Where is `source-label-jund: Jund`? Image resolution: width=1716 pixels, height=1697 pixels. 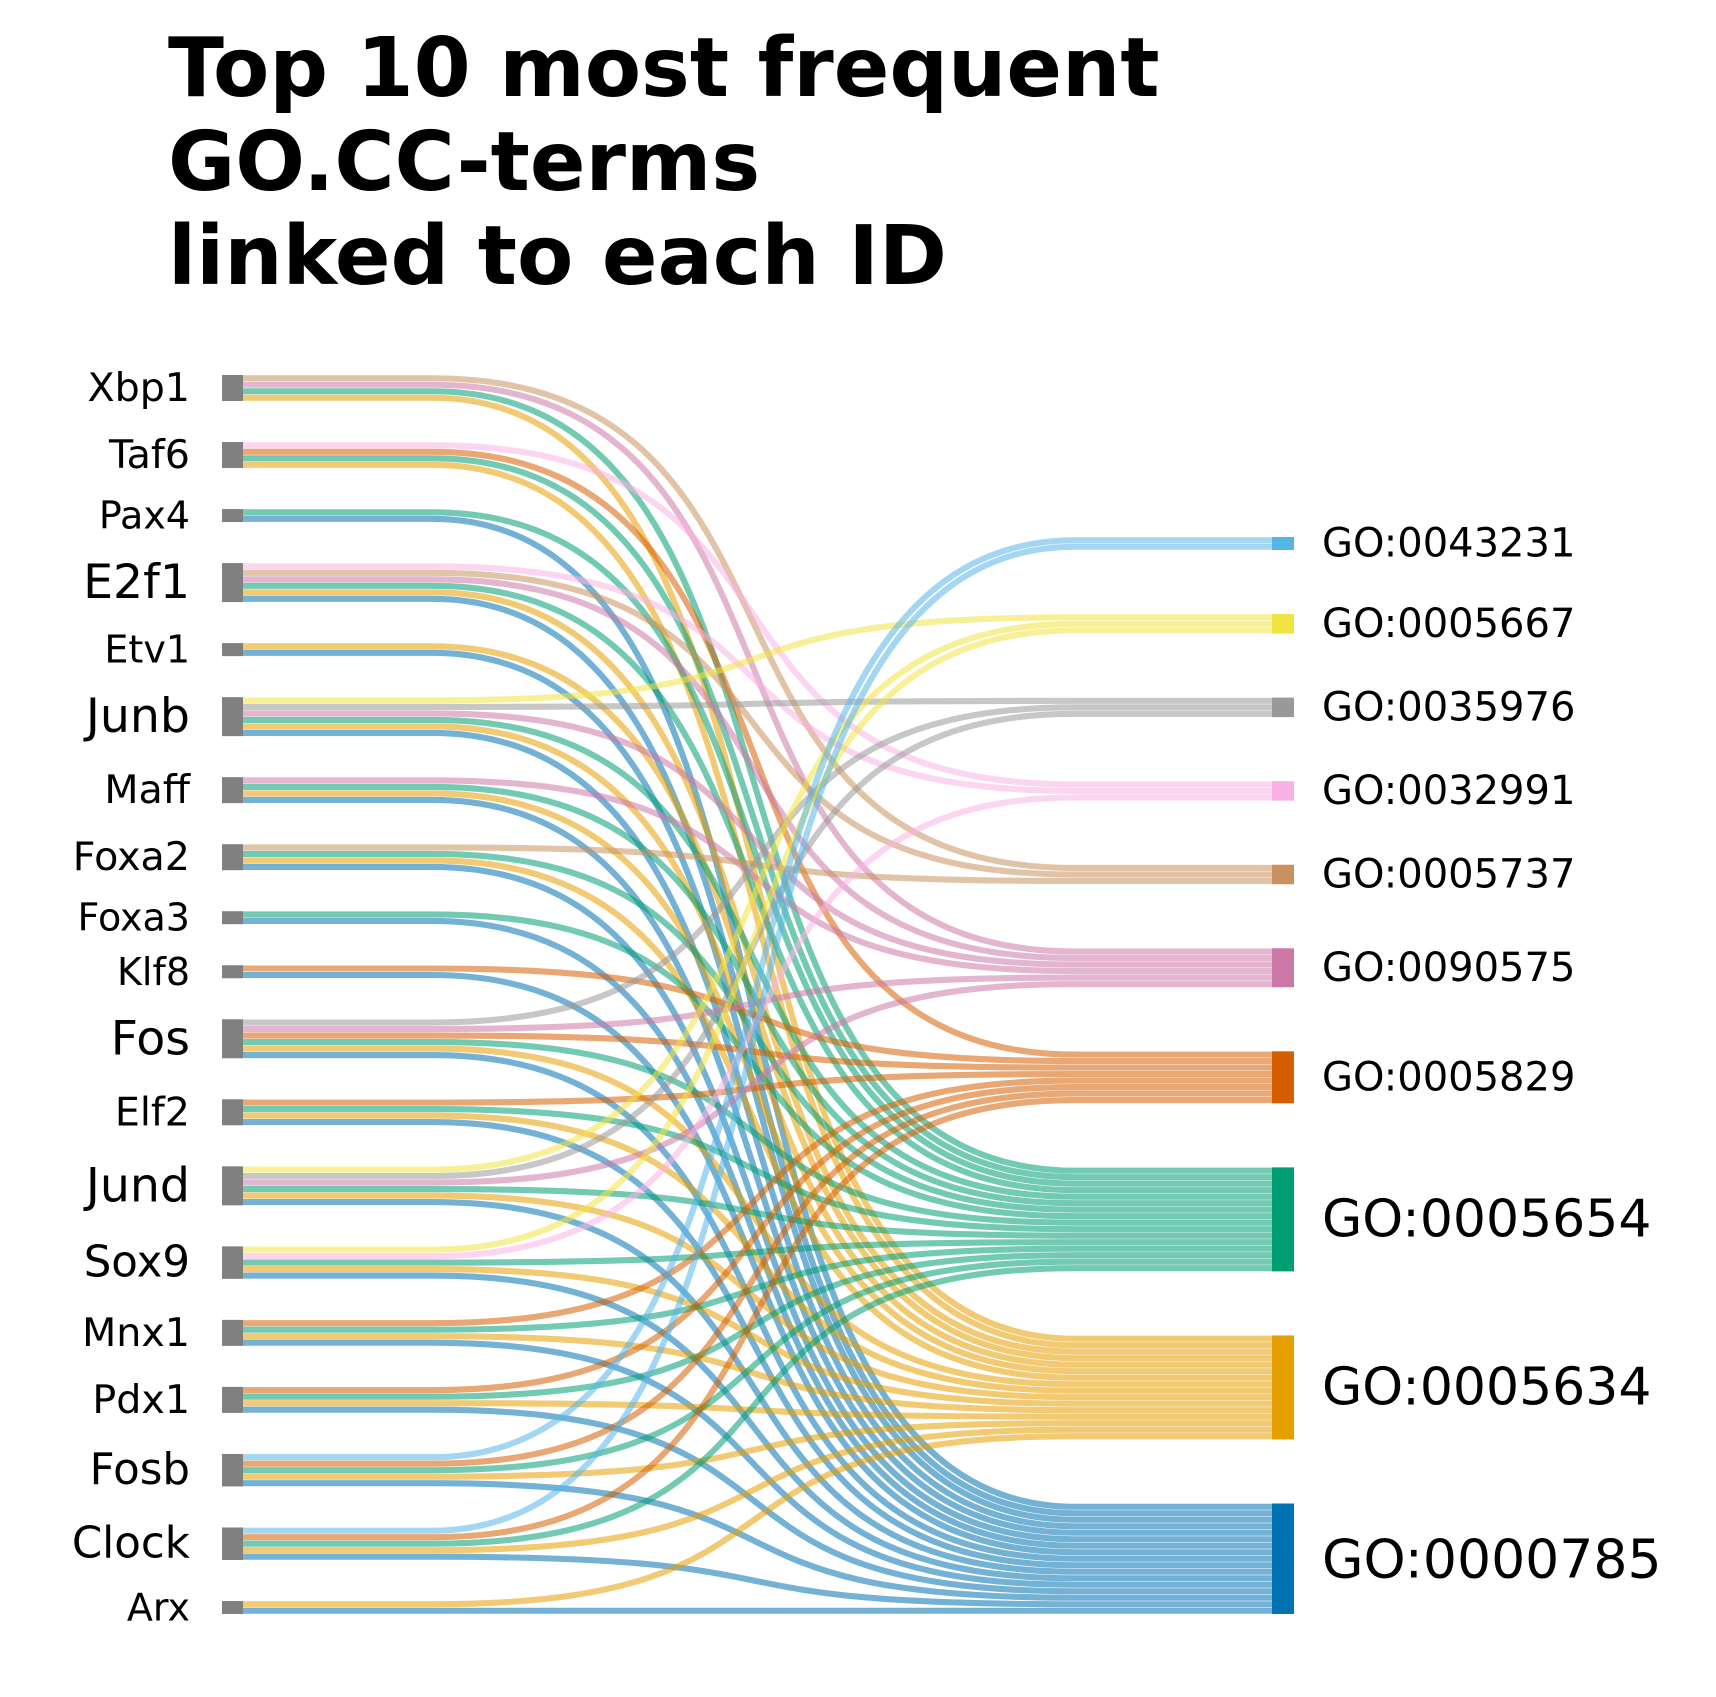 source-label-jund: Jund is located at coordinates (136, 1185).